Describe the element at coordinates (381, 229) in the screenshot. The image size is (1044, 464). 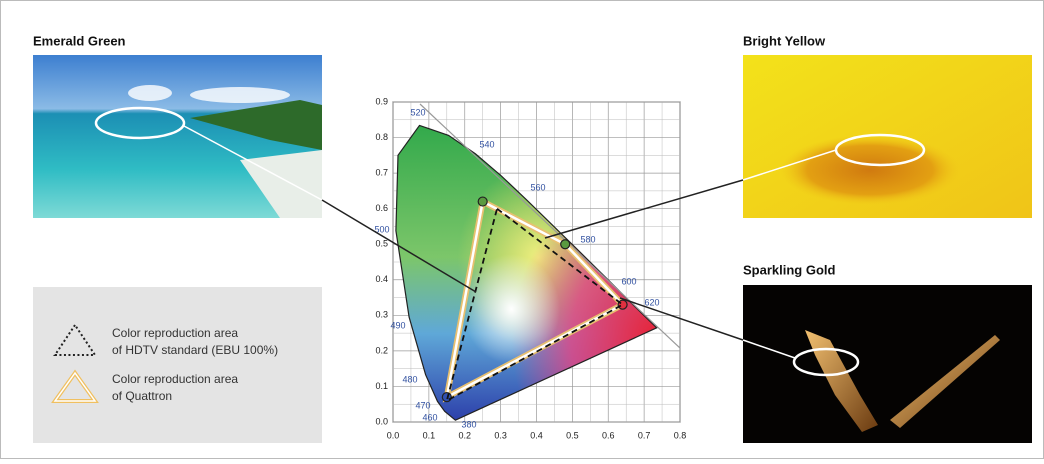
I see `wavelength-label: 500` at that location.